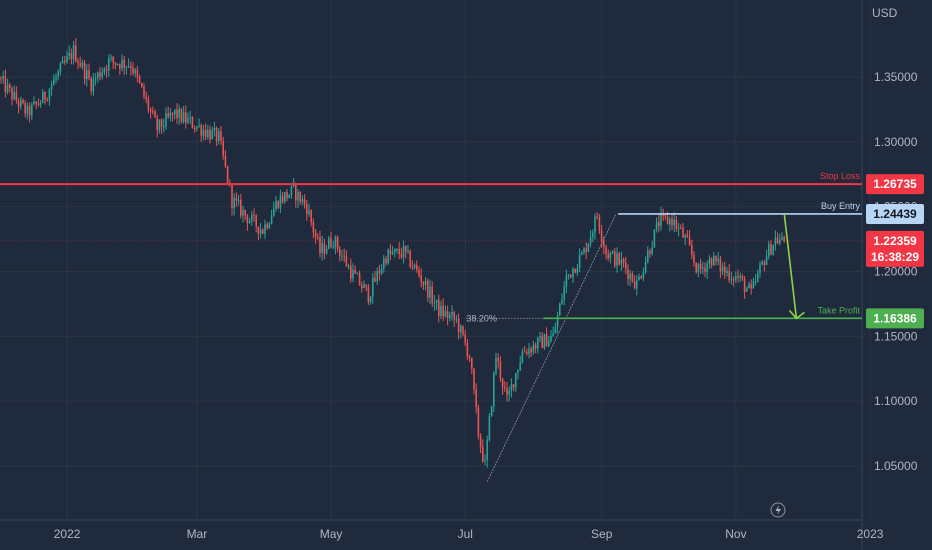  I want to click on x-tick-label: Mar, so click(197, 534).